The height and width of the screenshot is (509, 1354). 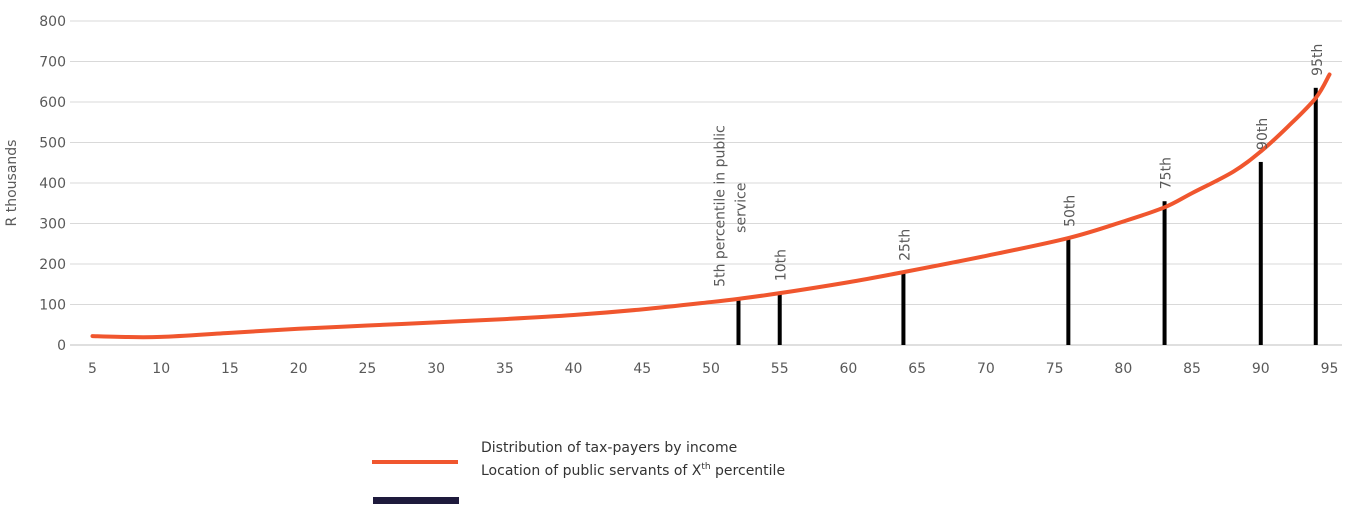 I want to click on percentile-label-line: 5th percentile in public, so click(x=720, y=206).